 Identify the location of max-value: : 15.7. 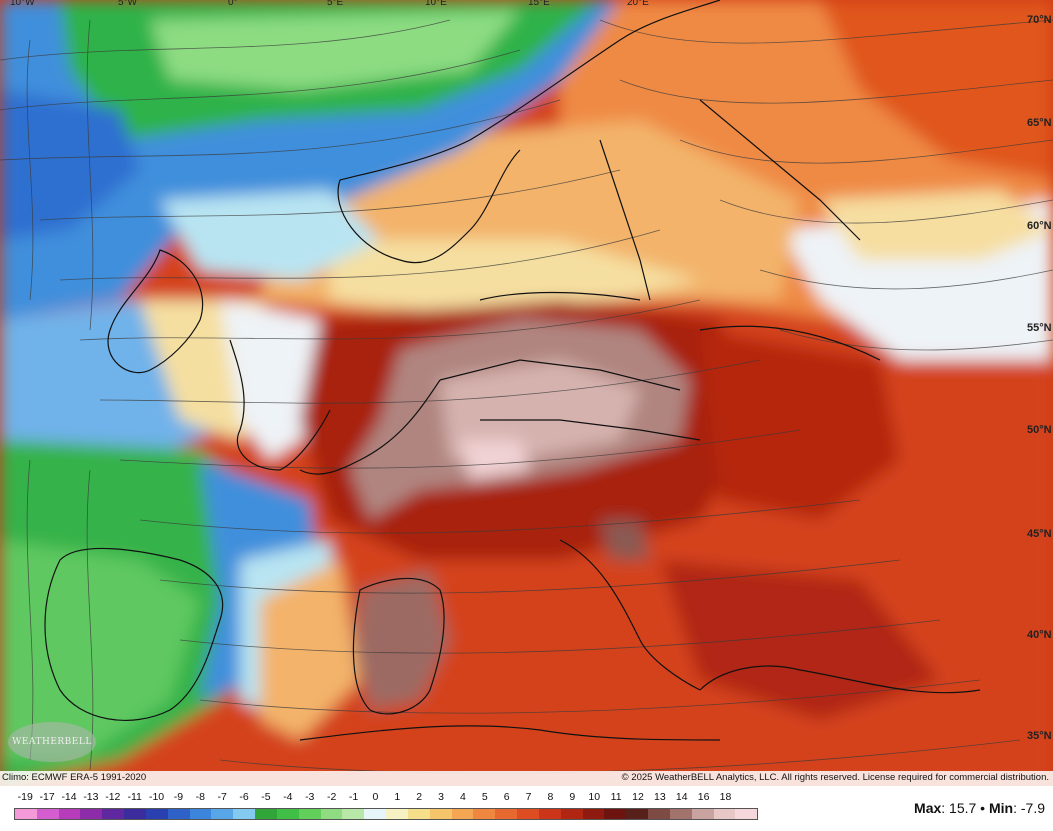
(959, 808).